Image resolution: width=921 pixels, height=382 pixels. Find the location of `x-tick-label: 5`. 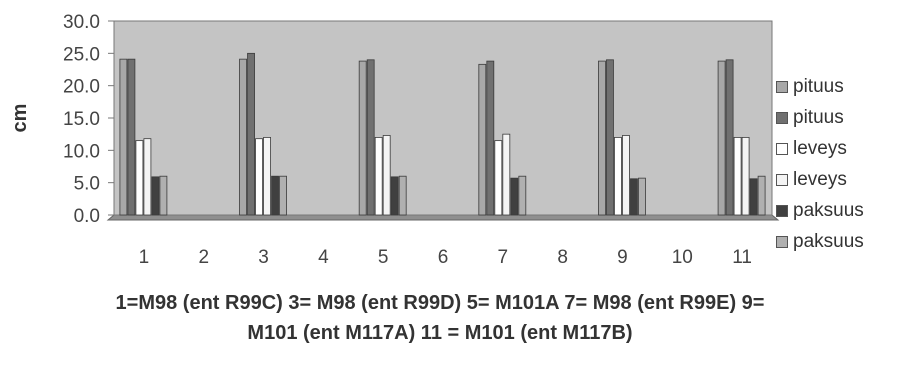

x-tick-label: 5 is located at coordinates (383, 257).